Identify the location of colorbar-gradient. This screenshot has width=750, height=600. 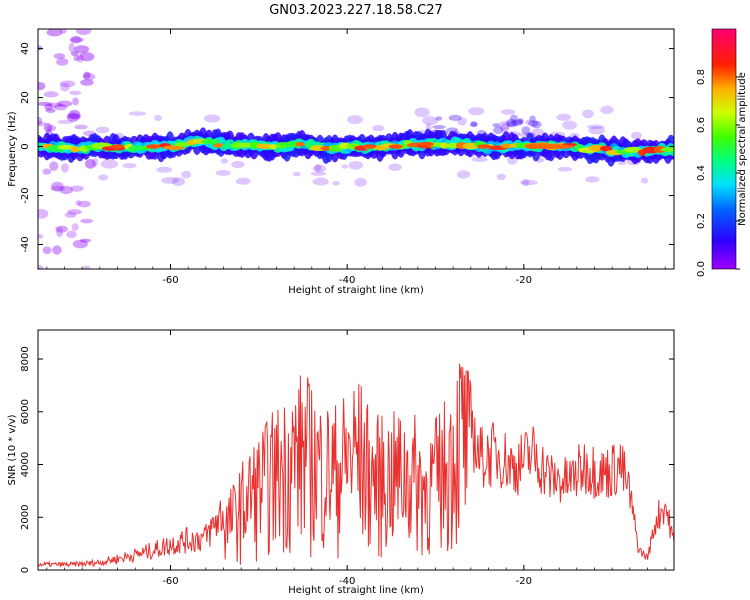
(724, 149).